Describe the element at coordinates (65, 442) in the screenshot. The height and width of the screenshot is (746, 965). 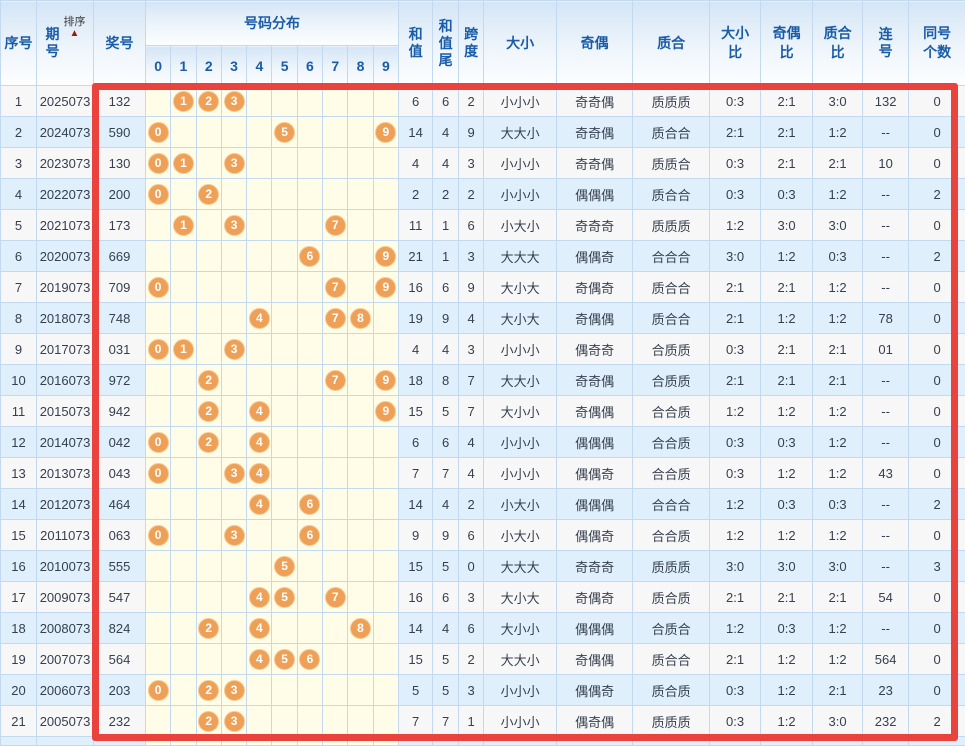
I see `period-cell: 2014073` at that location.